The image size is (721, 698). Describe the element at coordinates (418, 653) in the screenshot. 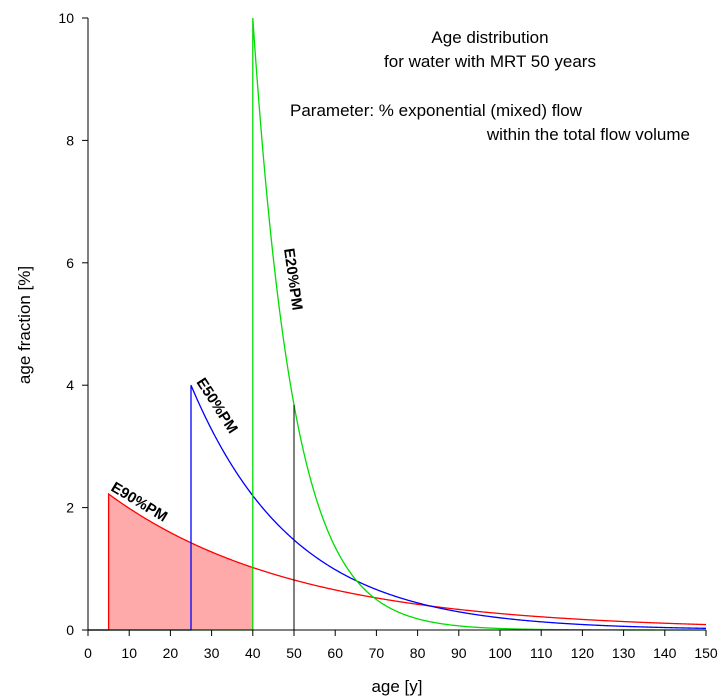

I see `x-tick-label: 80` at that location.